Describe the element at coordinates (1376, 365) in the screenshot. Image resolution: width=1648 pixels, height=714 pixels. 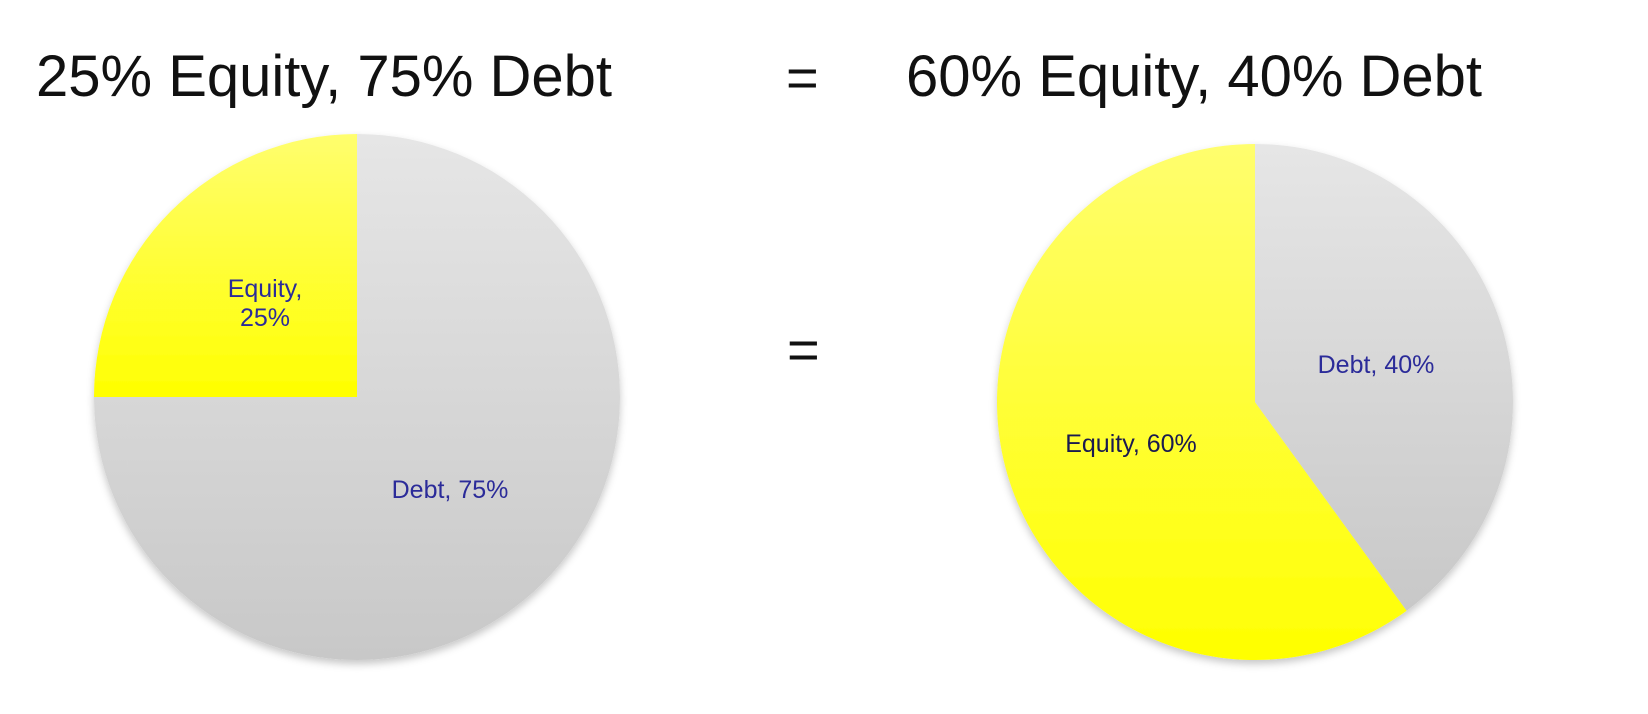
I see `right-label-debt: Debt, 40%` at that location.